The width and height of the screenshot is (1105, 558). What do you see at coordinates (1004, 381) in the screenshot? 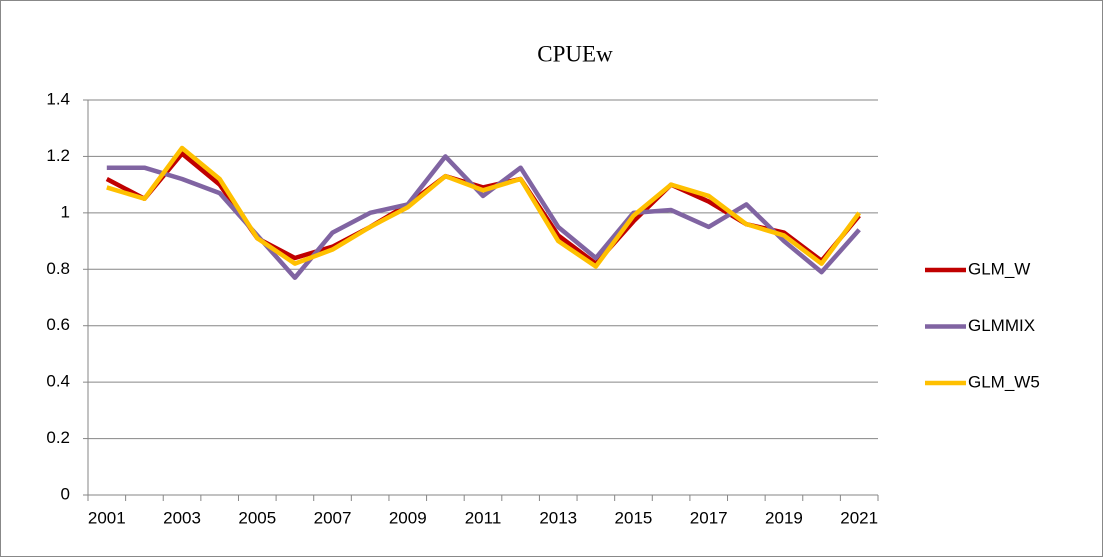
I see `legend-label: GLM_W5` at bounding box center [1004, 381].